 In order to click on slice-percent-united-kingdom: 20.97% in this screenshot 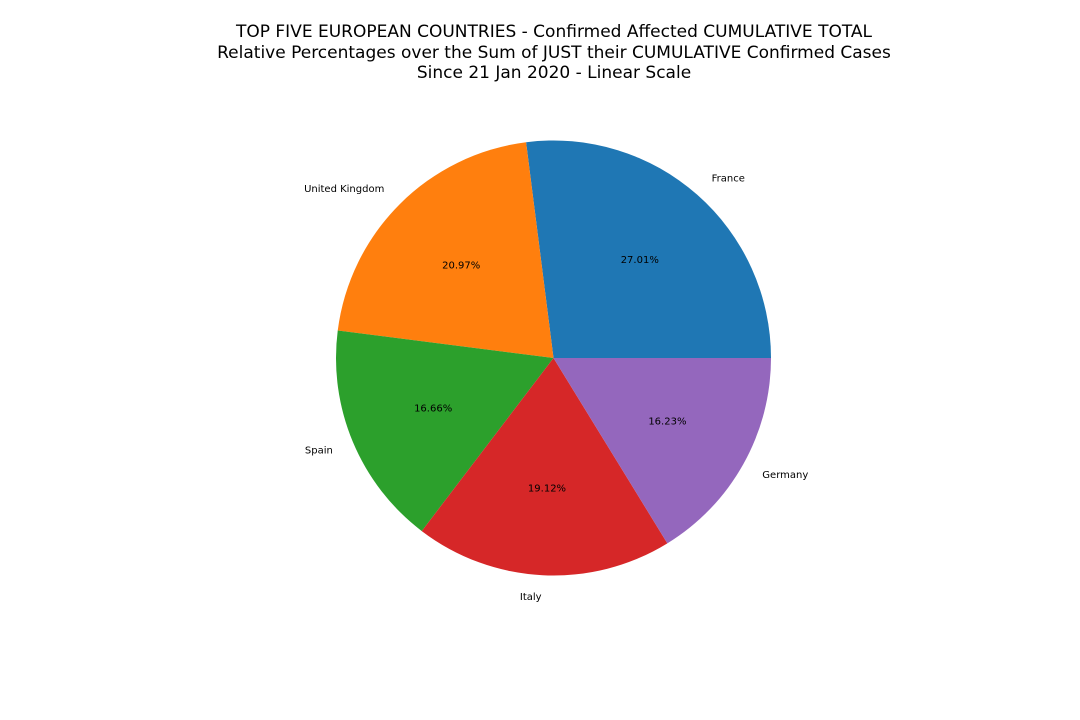, I will do `click(461, 266)`.